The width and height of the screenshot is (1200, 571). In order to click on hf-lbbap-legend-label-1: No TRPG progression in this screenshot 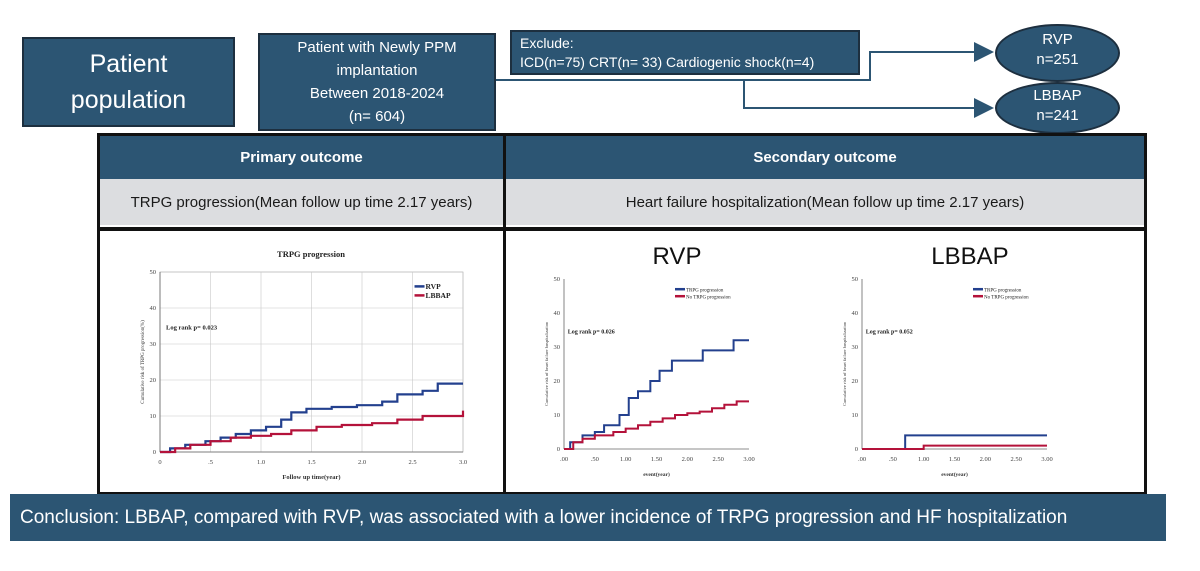, I will do `click(1006, 298)`.